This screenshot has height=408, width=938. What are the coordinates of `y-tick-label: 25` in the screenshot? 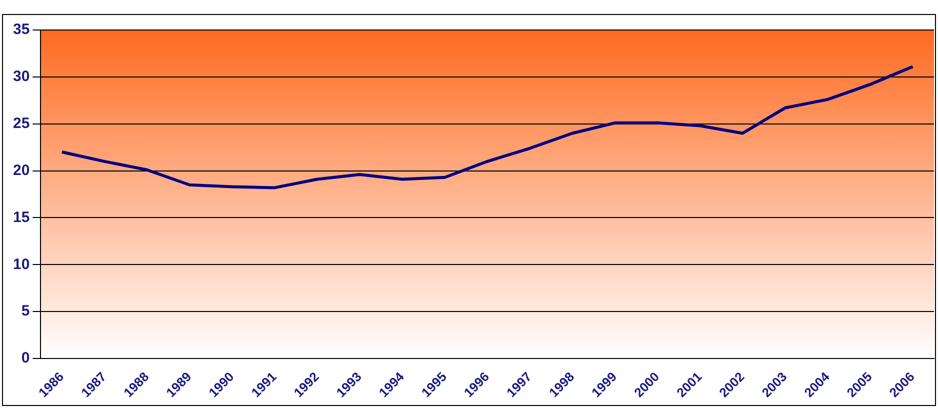 It's located at (21, 123).